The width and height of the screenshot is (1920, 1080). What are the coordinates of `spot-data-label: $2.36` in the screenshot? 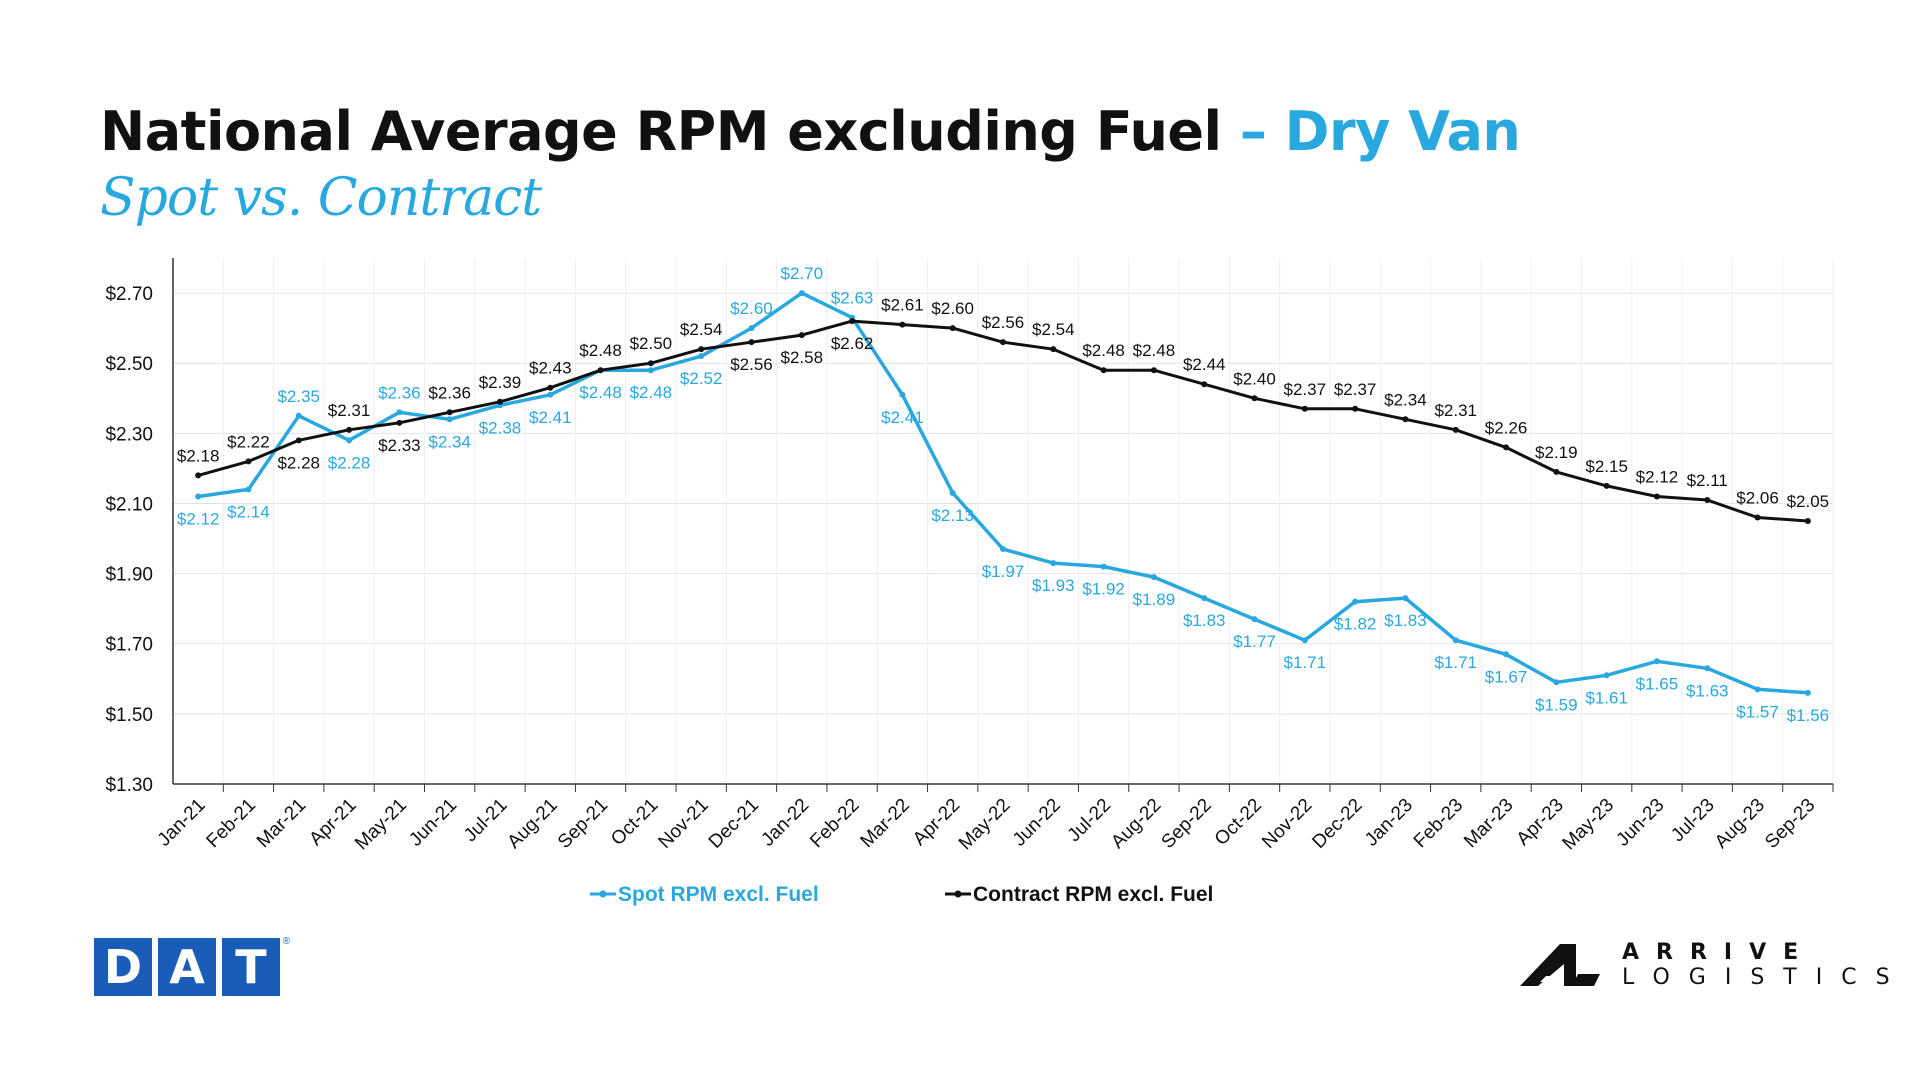 It's located at (399, 392).